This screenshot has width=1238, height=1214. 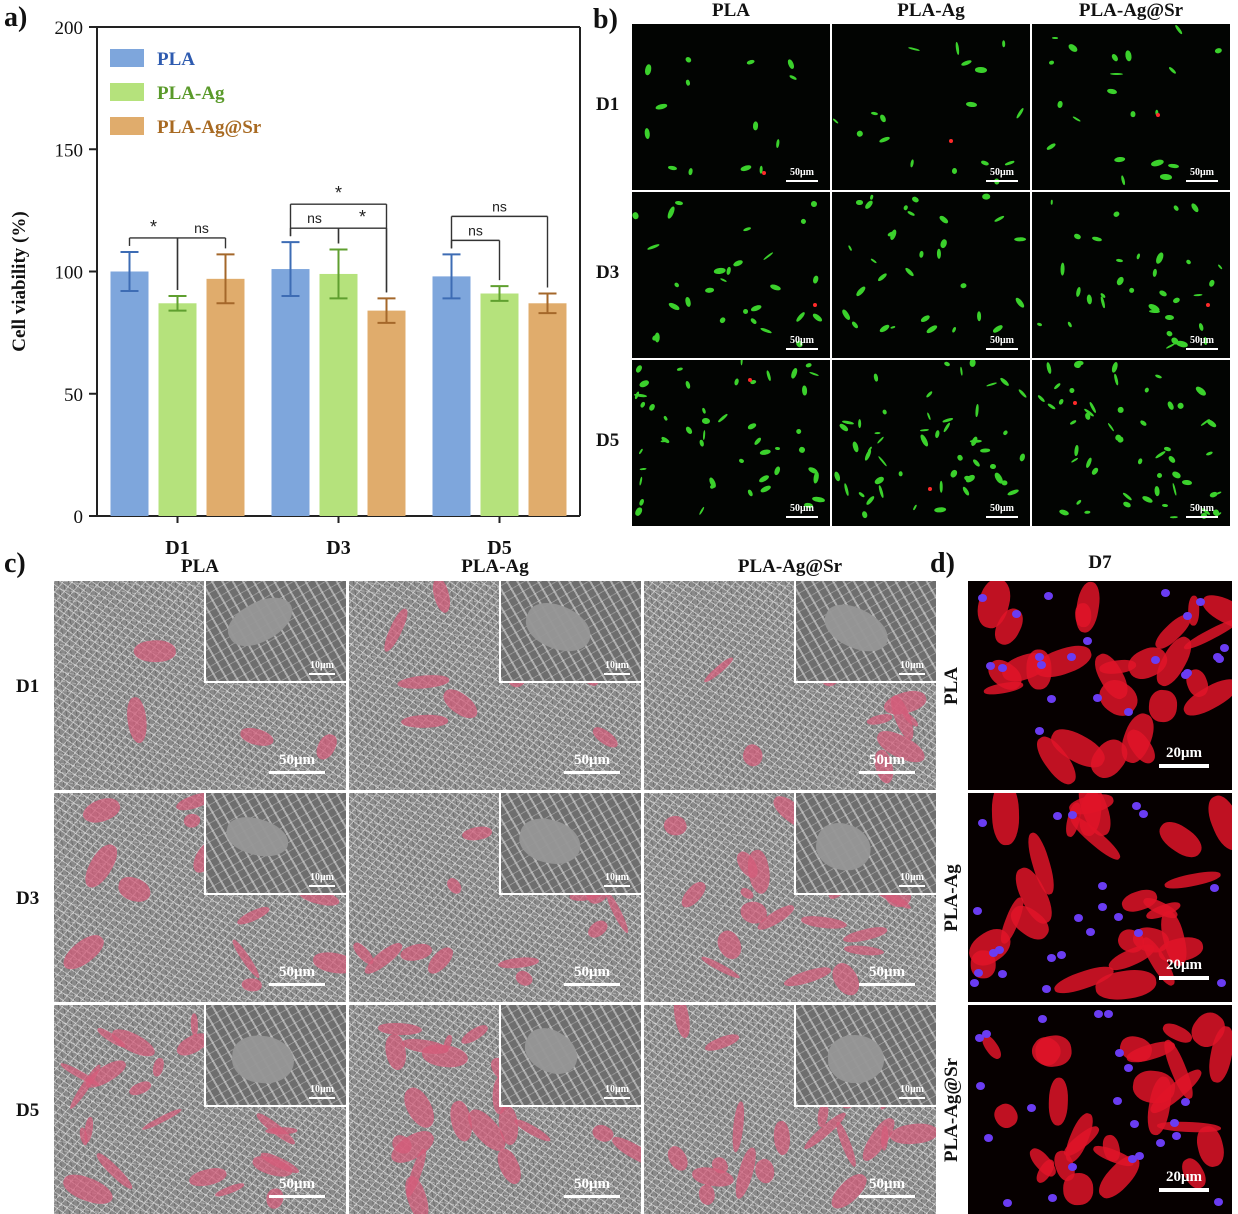 What do you see at coordinates (1002, 174) in the screenshot?
I see `scale-bar: 50μm` at bounding box center [1002, 174].